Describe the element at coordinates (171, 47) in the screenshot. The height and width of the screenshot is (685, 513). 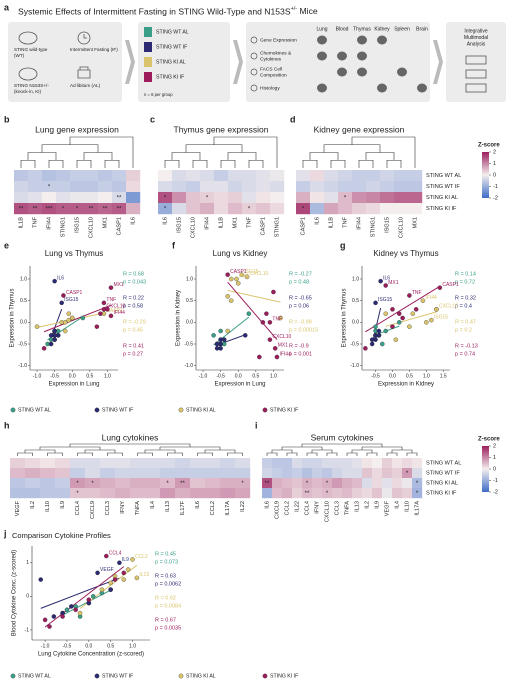
I see `group-label: STING WT IF` at that location.